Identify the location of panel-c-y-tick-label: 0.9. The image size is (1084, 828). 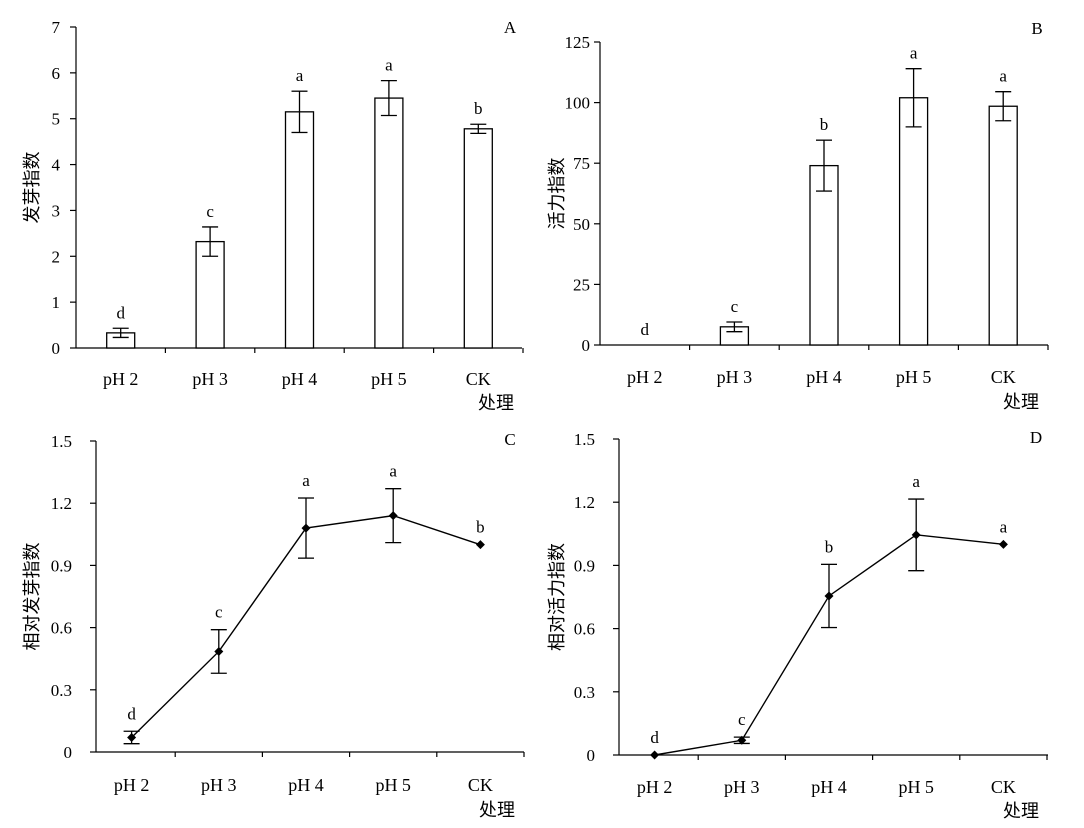
(61, 565).